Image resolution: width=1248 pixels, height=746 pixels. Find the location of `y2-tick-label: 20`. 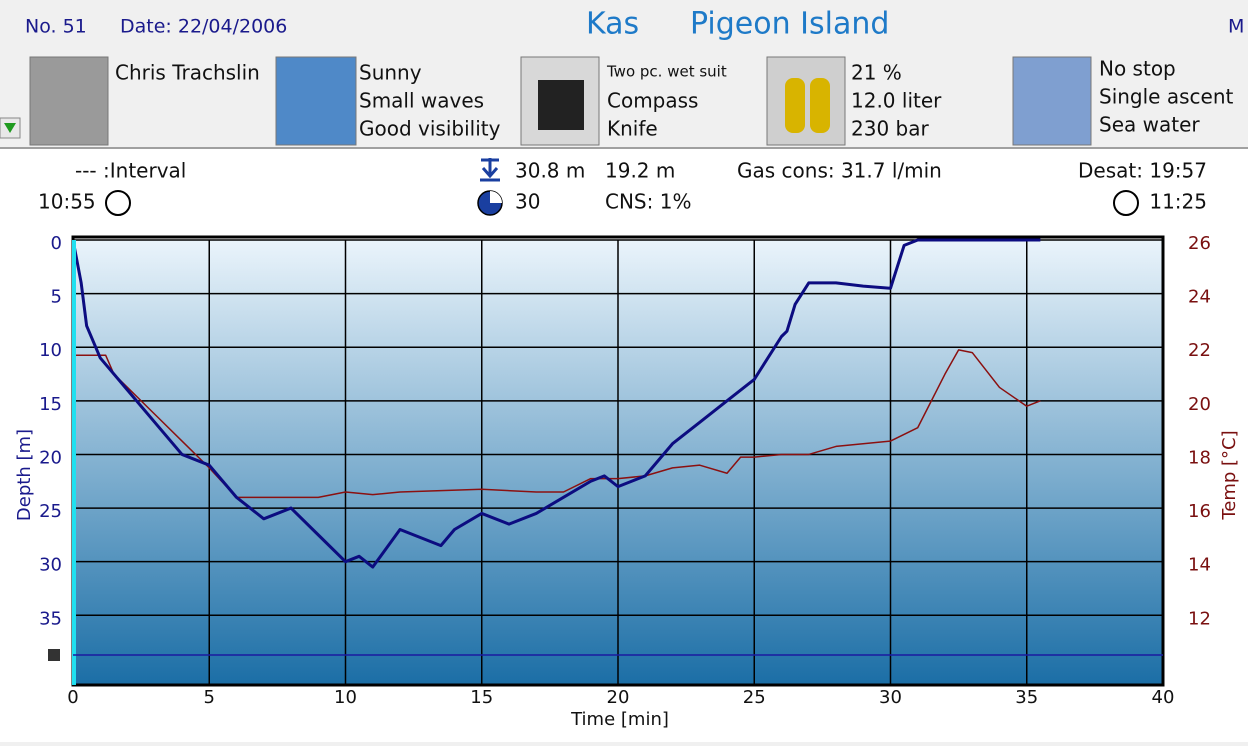

y2-tick-label: 20 is located at coordinates (1199, 404).